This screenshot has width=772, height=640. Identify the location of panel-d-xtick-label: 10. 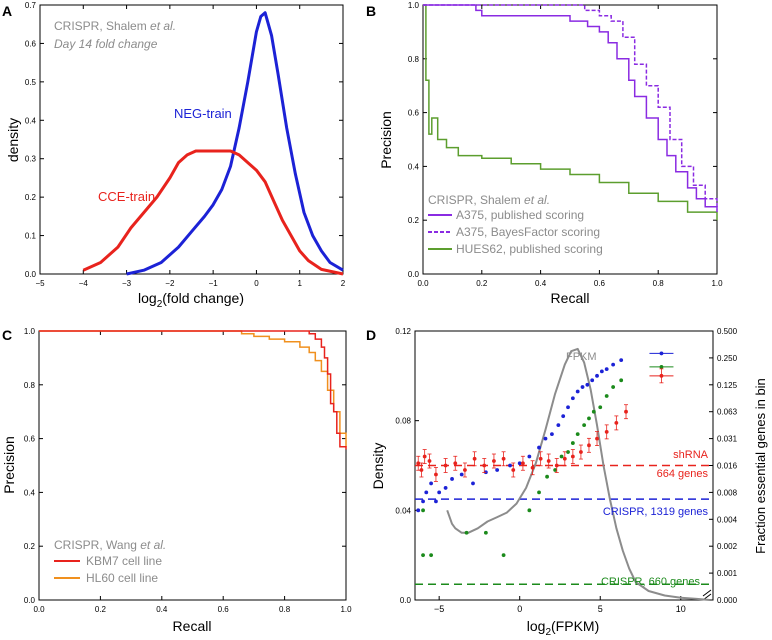
(681, 609).